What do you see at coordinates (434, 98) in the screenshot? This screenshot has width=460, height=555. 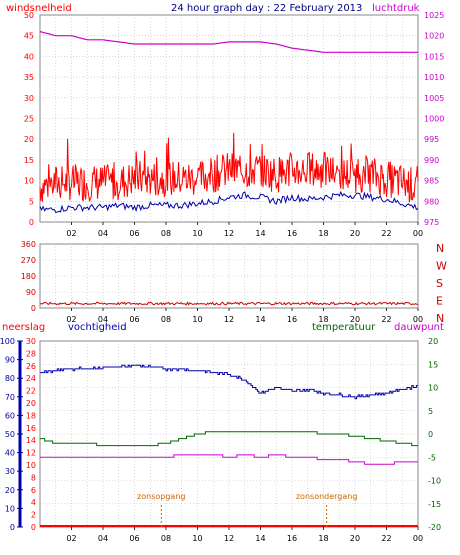 I see `right-tick-top: 1005` at bounding box center [434, 98].